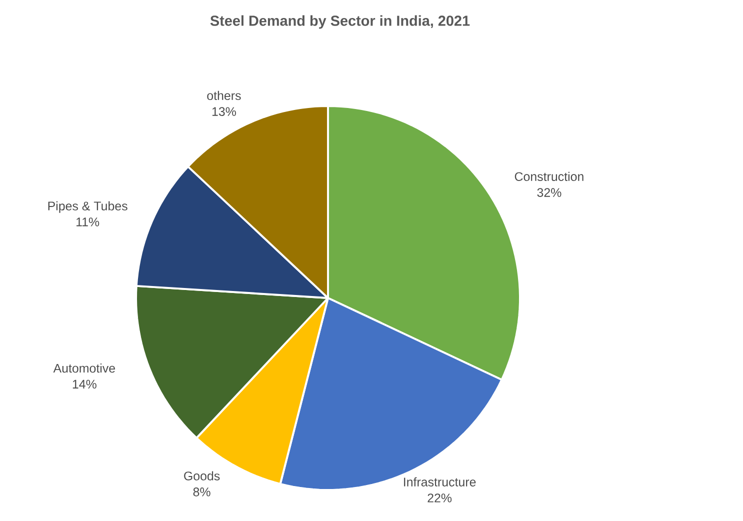 Image resolution: width=743 pixels, height=521 pixels. I want to click on slice-label: others, so click(224, 95).